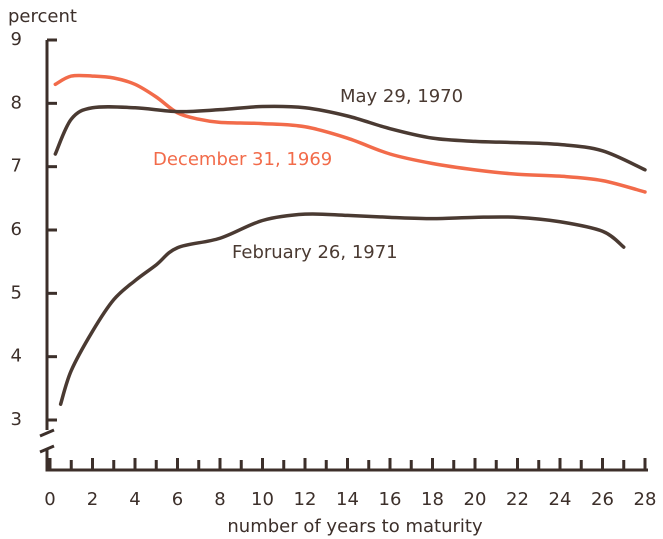  Describe the element at coordinates (432, 499) in the screenshot. I see `x-tick-label: 18` at that location.